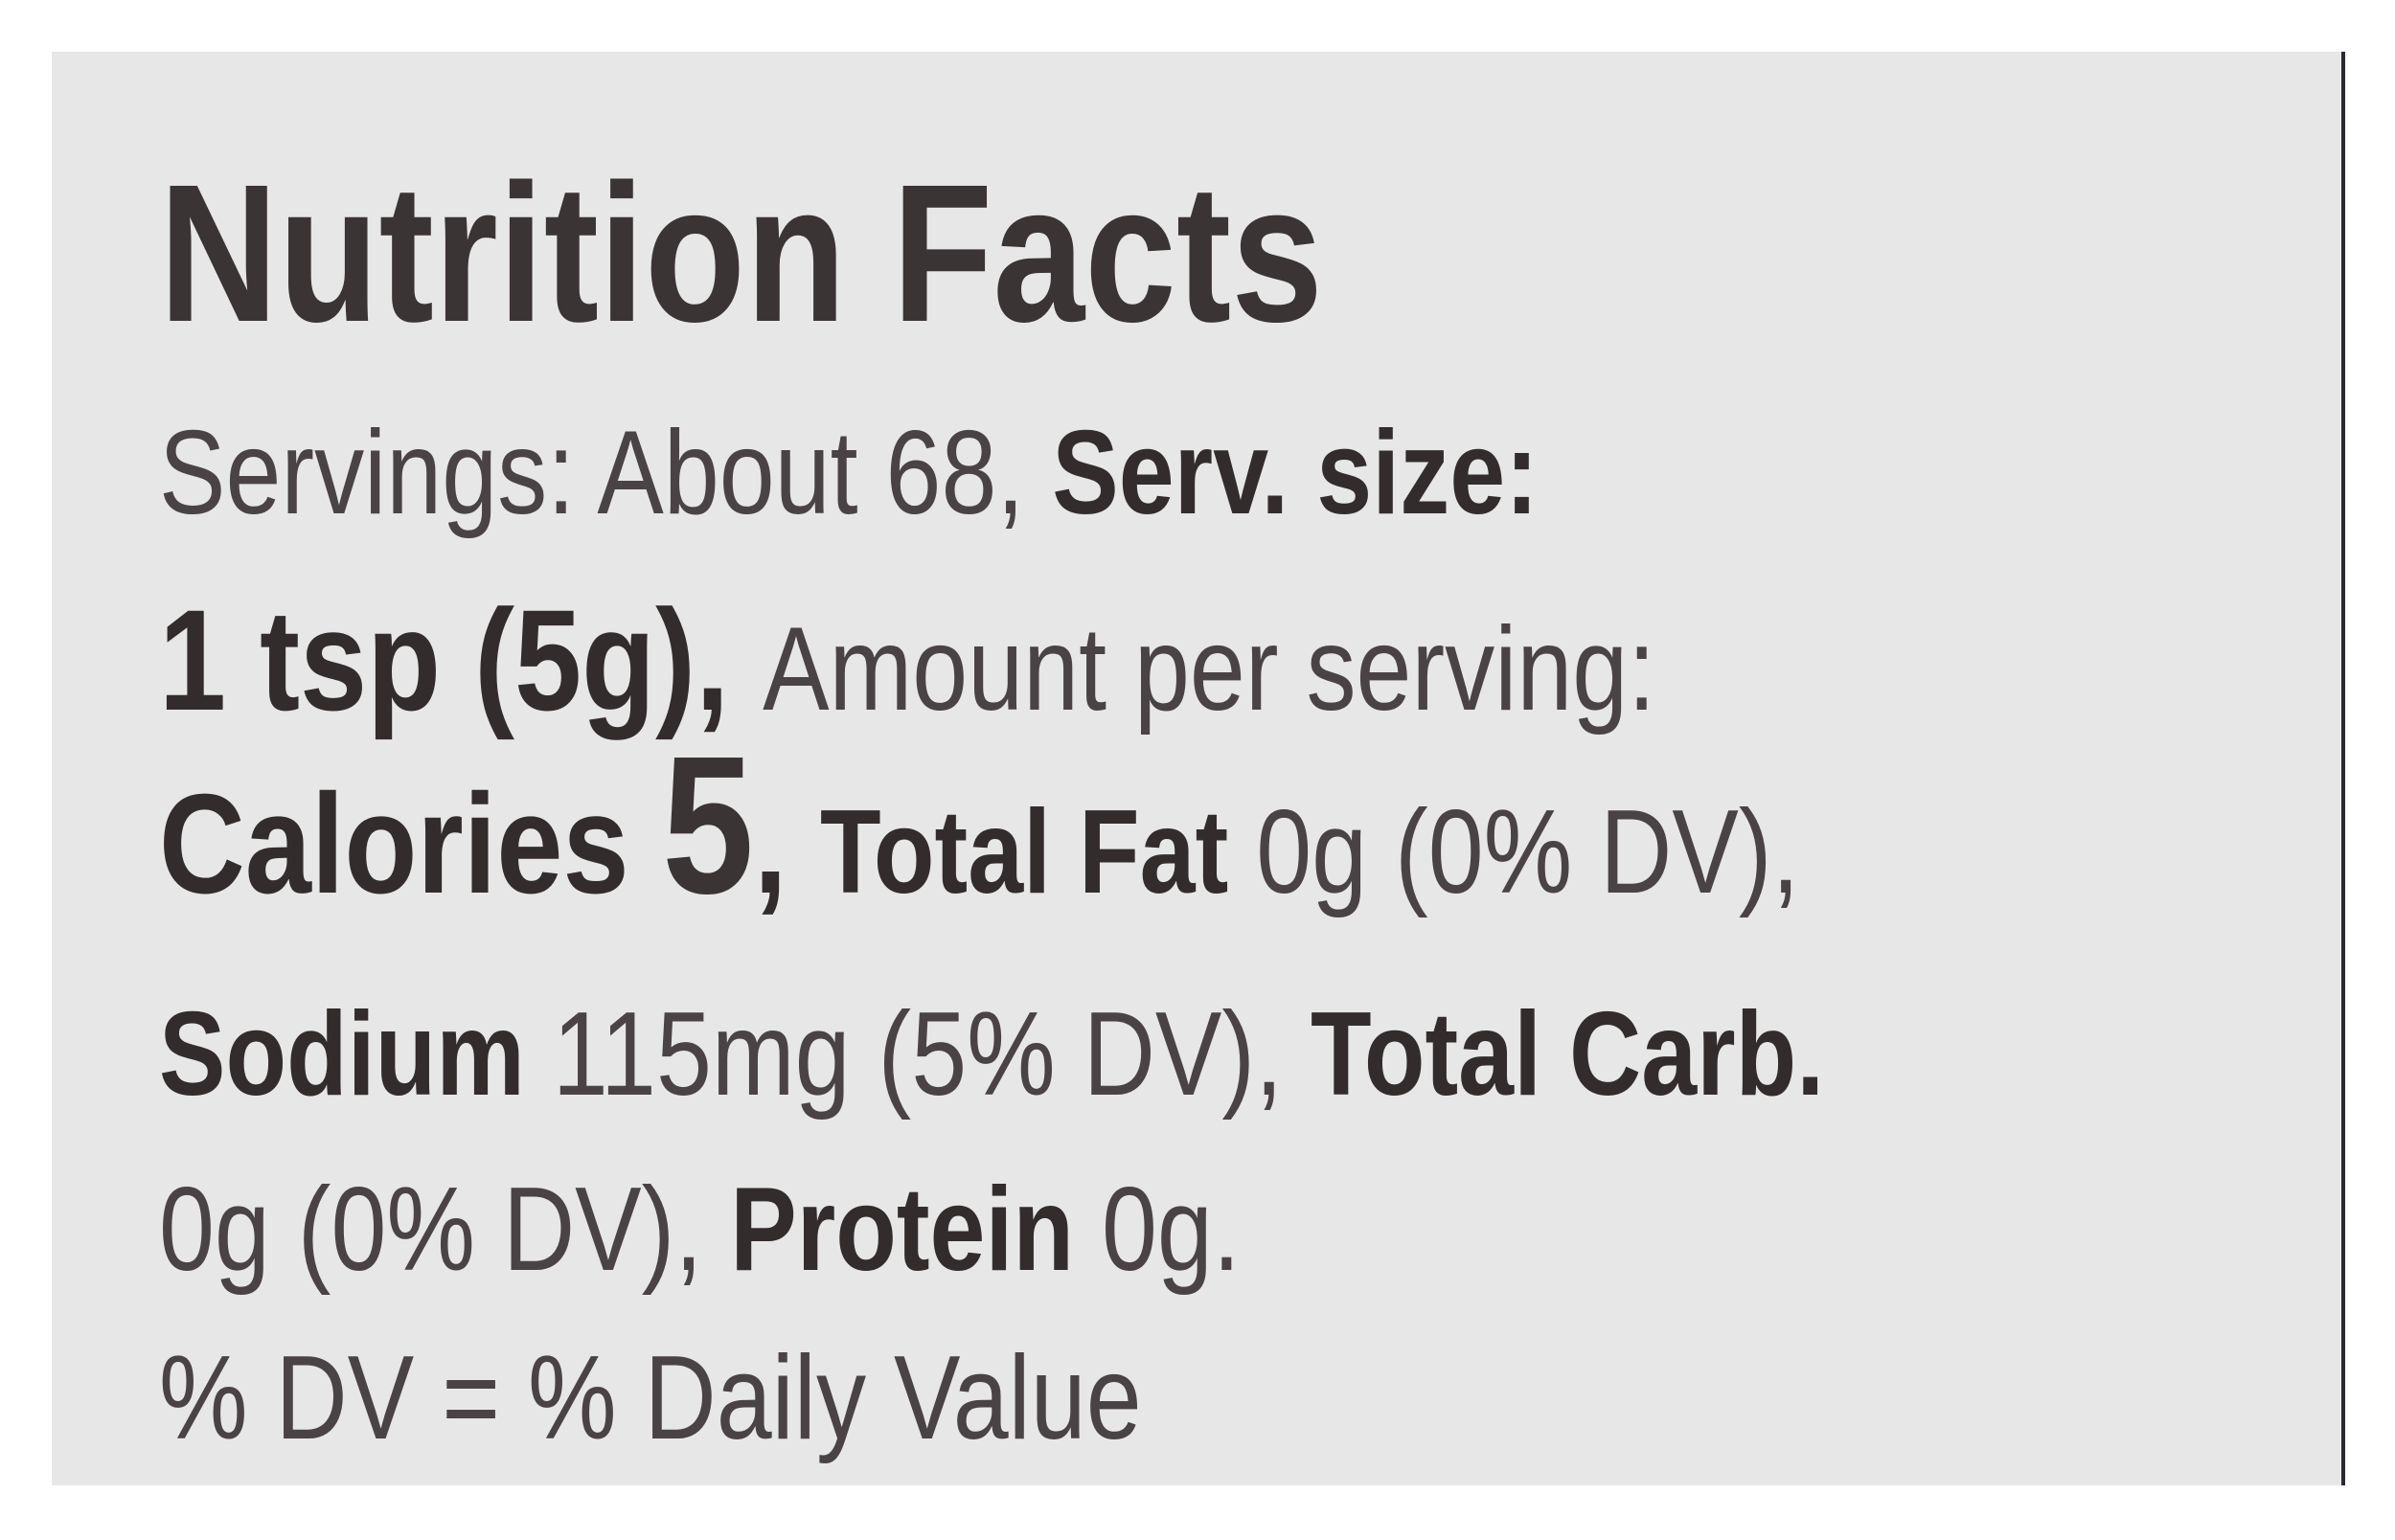 This screenshot has width=2395, height=1540. I want to click on total-carb-value: 0g (0% DV),, so click(445, 1230).